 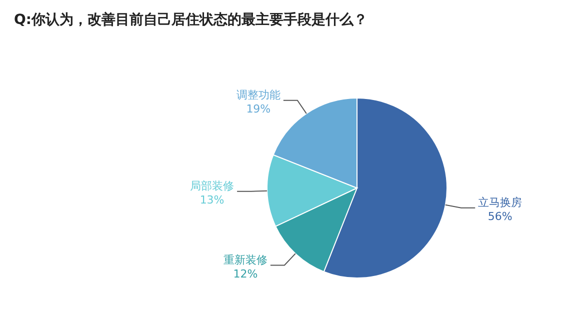 What do you see at coordinates (500, 216) in the screenshot?
I see `data-label: 56%` at bounding box center [500, 216].